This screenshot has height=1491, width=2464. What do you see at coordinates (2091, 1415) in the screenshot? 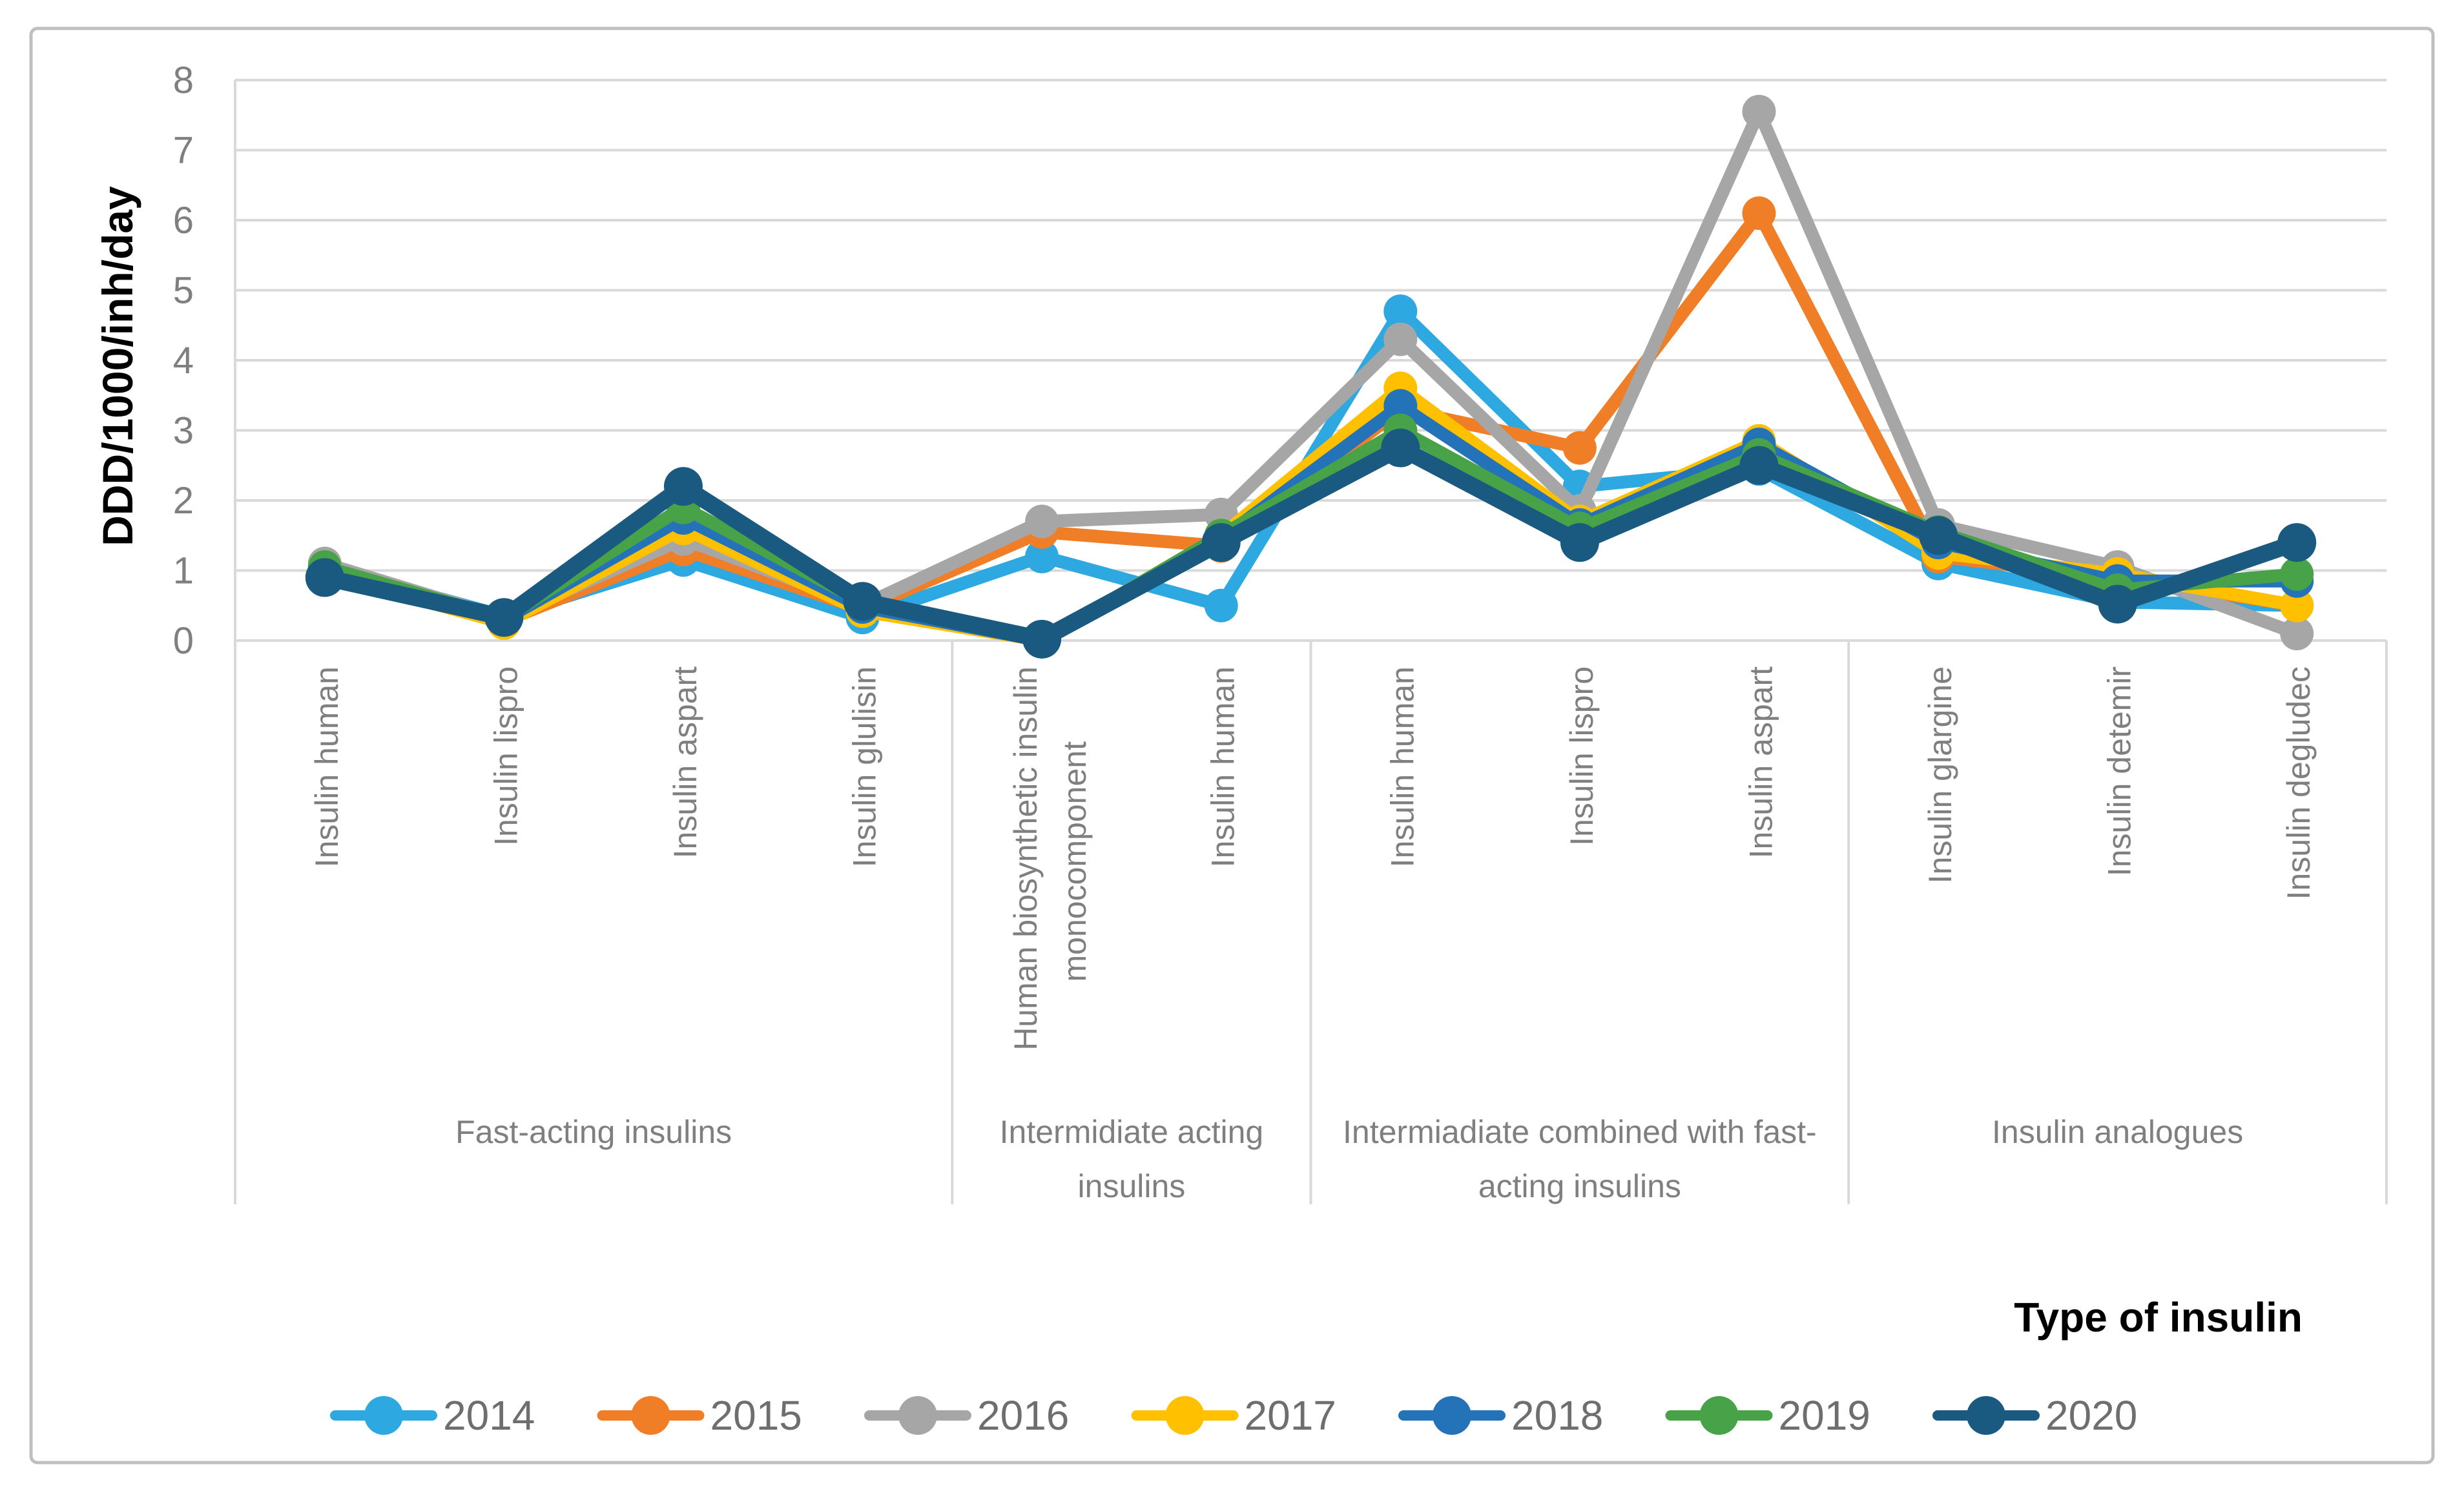
I see `legend-label: 2020` at bounding box center [2091, 1415].